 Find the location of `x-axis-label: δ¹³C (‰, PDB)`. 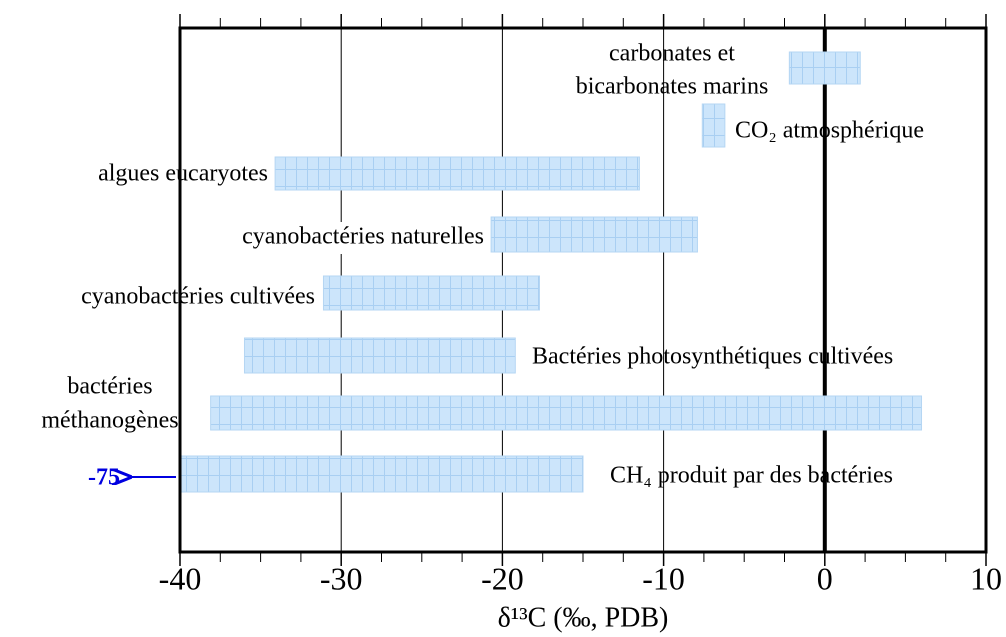

x-axis-label: δ¹³C (‰, PDB) is located at coordinates (583, 617).